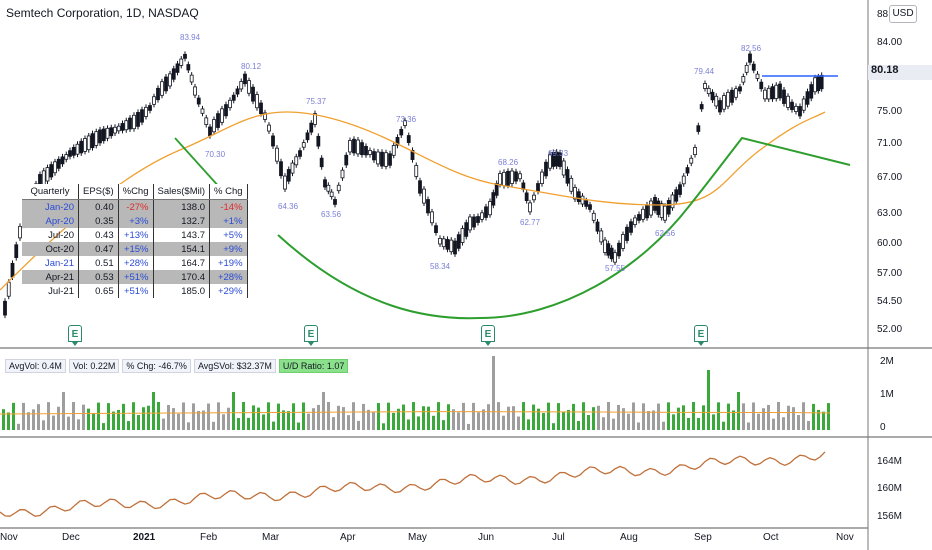 The height and width of the screenshot is (550, 932). What do you see at coordinates (751, 48) in the screenshot?
I see `price-peak-label: 82.56` at bounding box center [751, 48].